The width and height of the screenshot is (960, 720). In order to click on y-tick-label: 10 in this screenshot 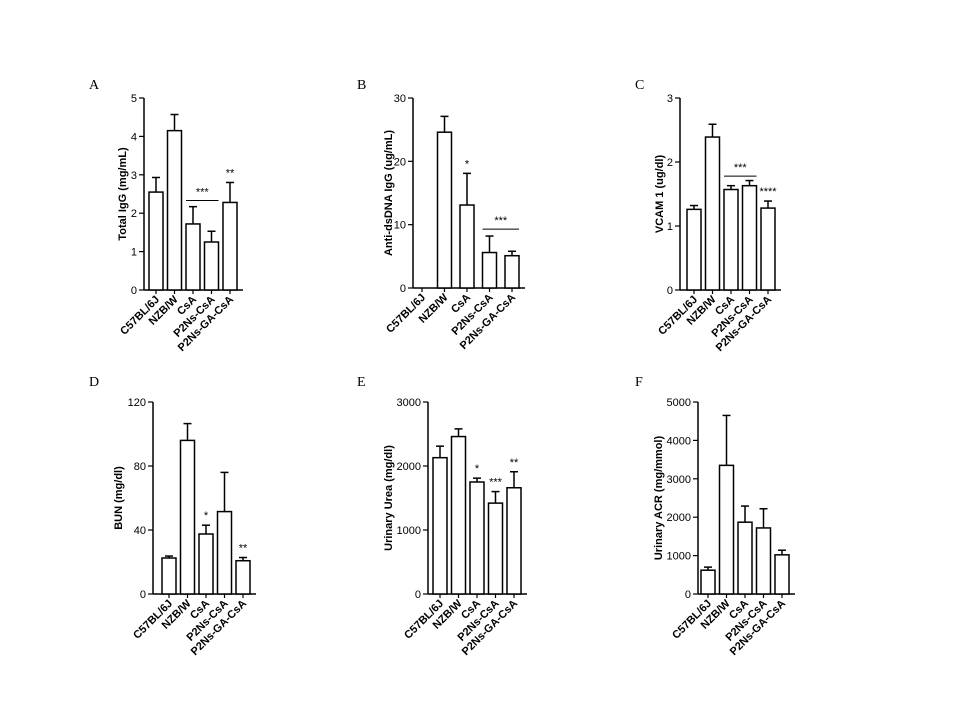, I will do `click(400, 226)`.